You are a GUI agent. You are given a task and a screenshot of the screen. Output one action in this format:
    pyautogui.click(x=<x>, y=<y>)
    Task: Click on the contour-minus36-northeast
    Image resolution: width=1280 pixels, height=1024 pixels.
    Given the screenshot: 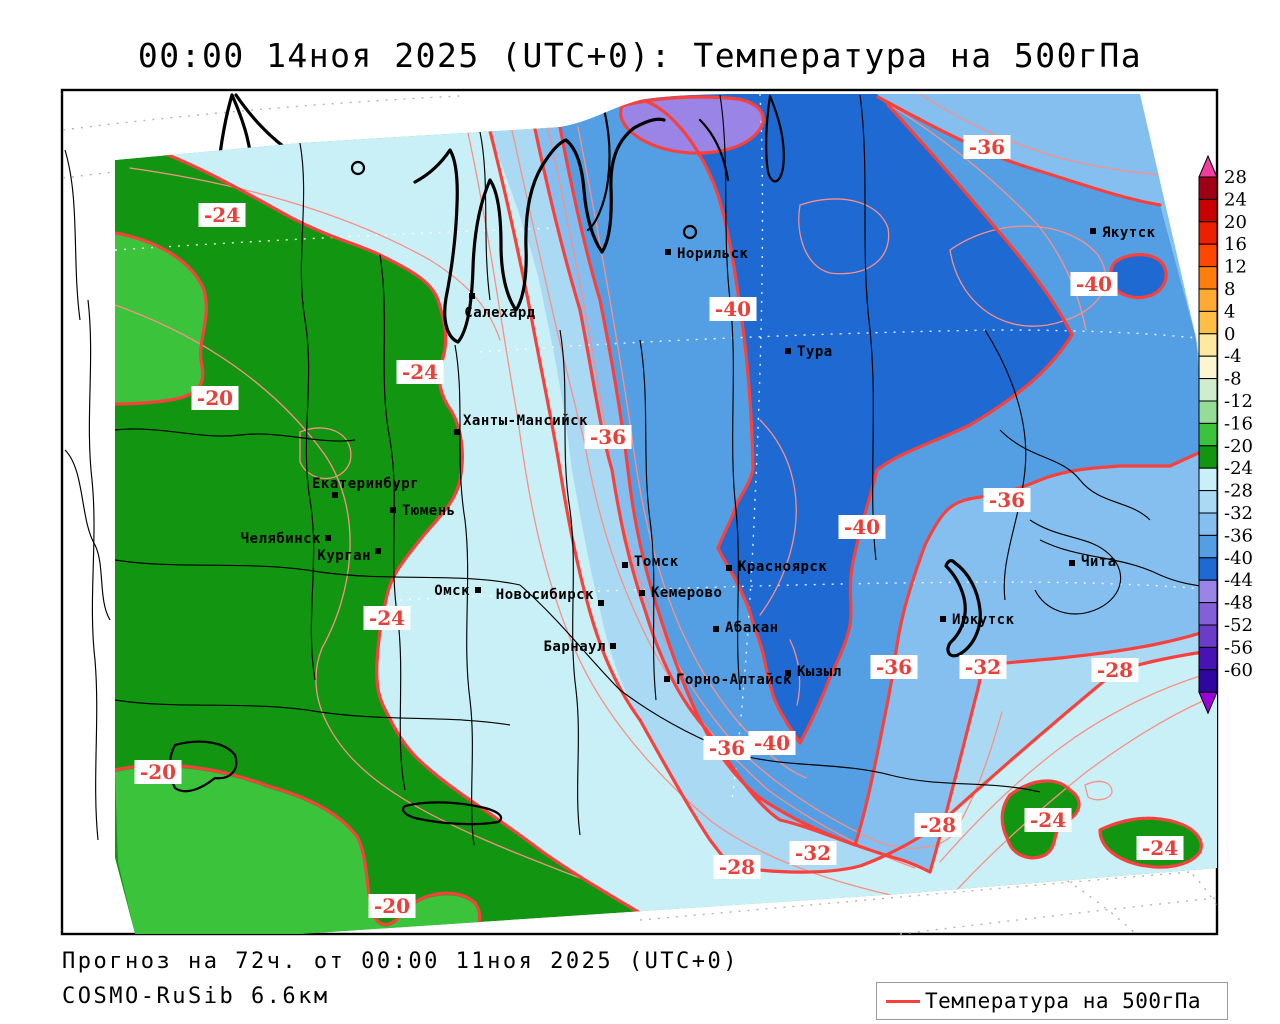 What is the action you would take?
    pyautogui.click(x=1019, y=151)
    